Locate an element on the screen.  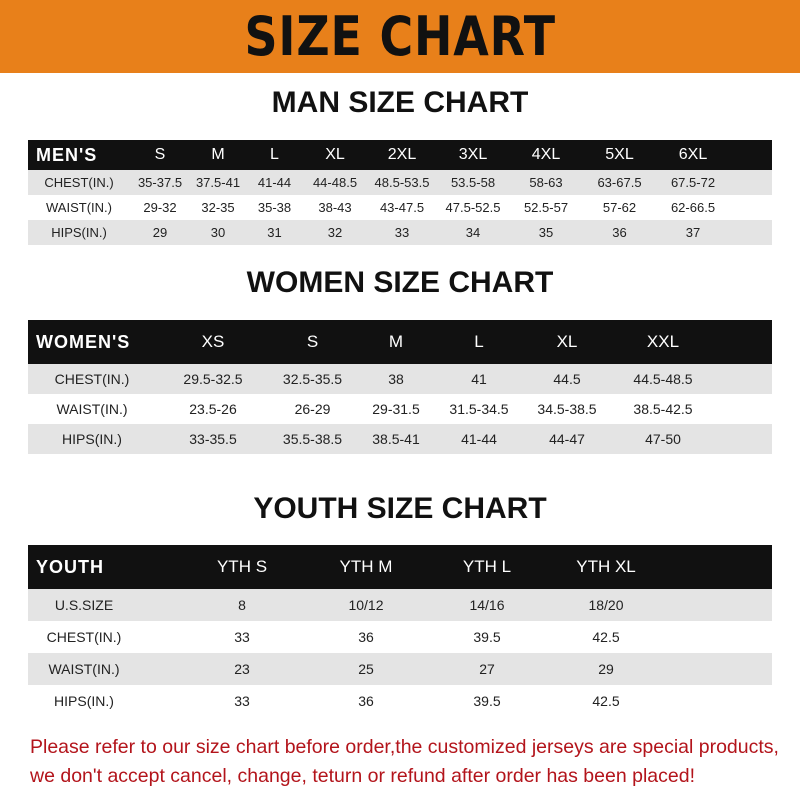
table-cell: 37 is located at coordinates (693, 232).